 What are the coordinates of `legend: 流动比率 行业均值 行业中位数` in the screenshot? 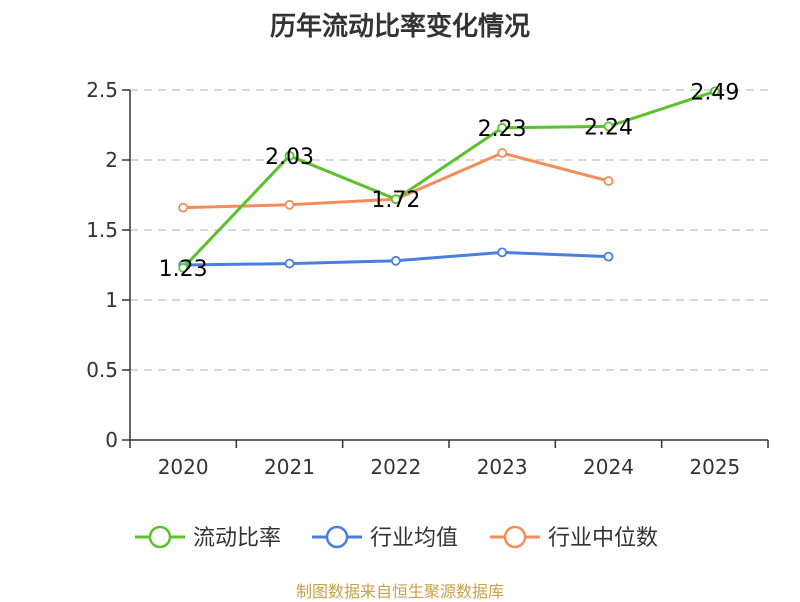 It's located at (396, 538).